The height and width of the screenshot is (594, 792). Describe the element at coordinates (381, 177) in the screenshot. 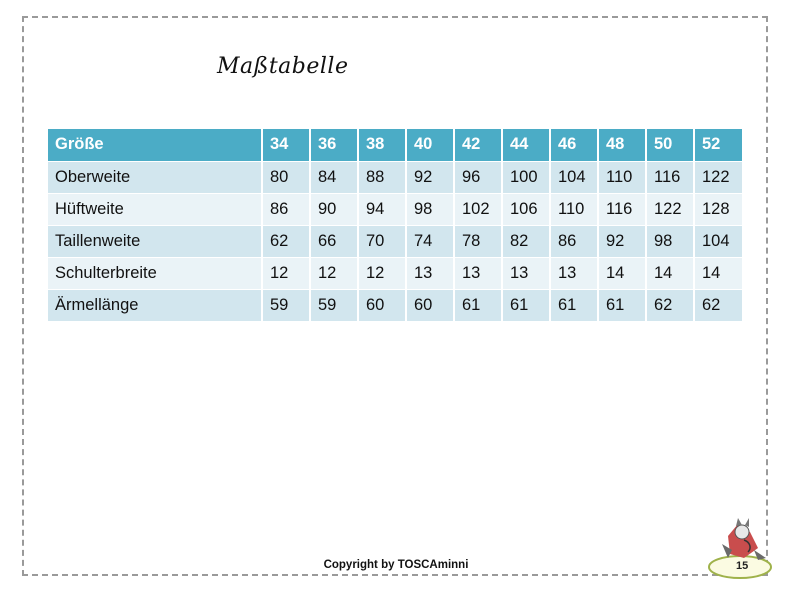

I see `table-cell: 88` at that location.